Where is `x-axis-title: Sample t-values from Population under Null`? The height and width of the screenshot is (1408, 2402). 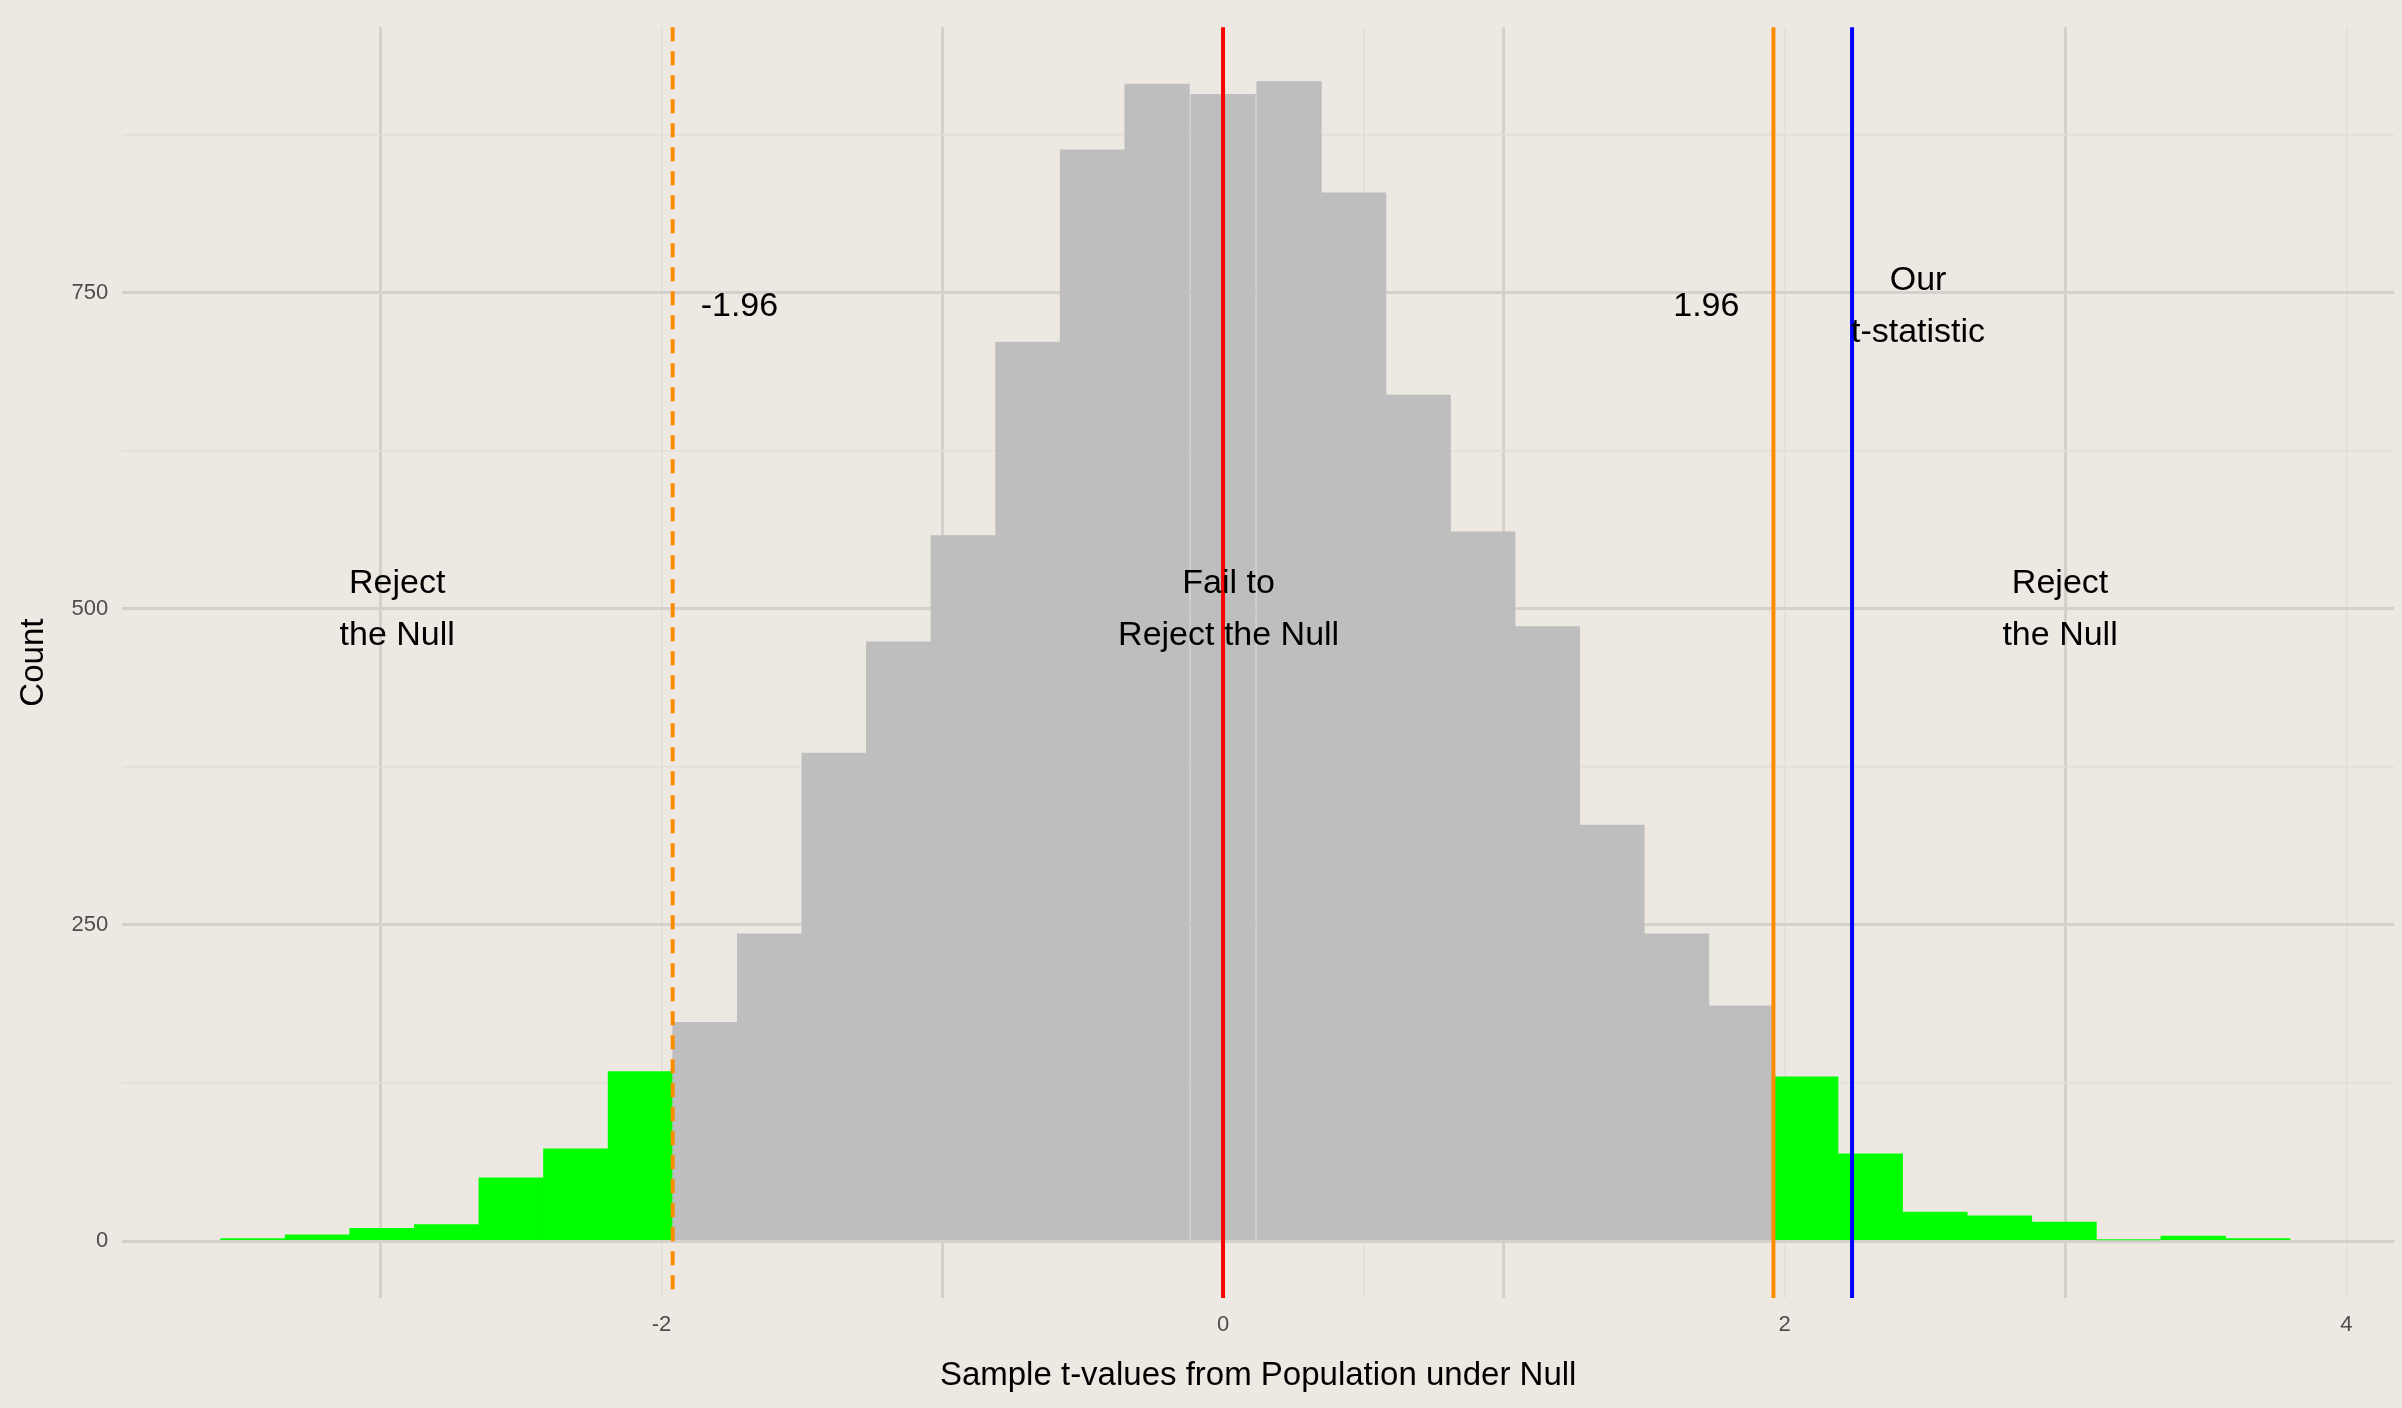
x-axis-title: Sample t-values from Population under Null is located at coordinates (1258, 1374).